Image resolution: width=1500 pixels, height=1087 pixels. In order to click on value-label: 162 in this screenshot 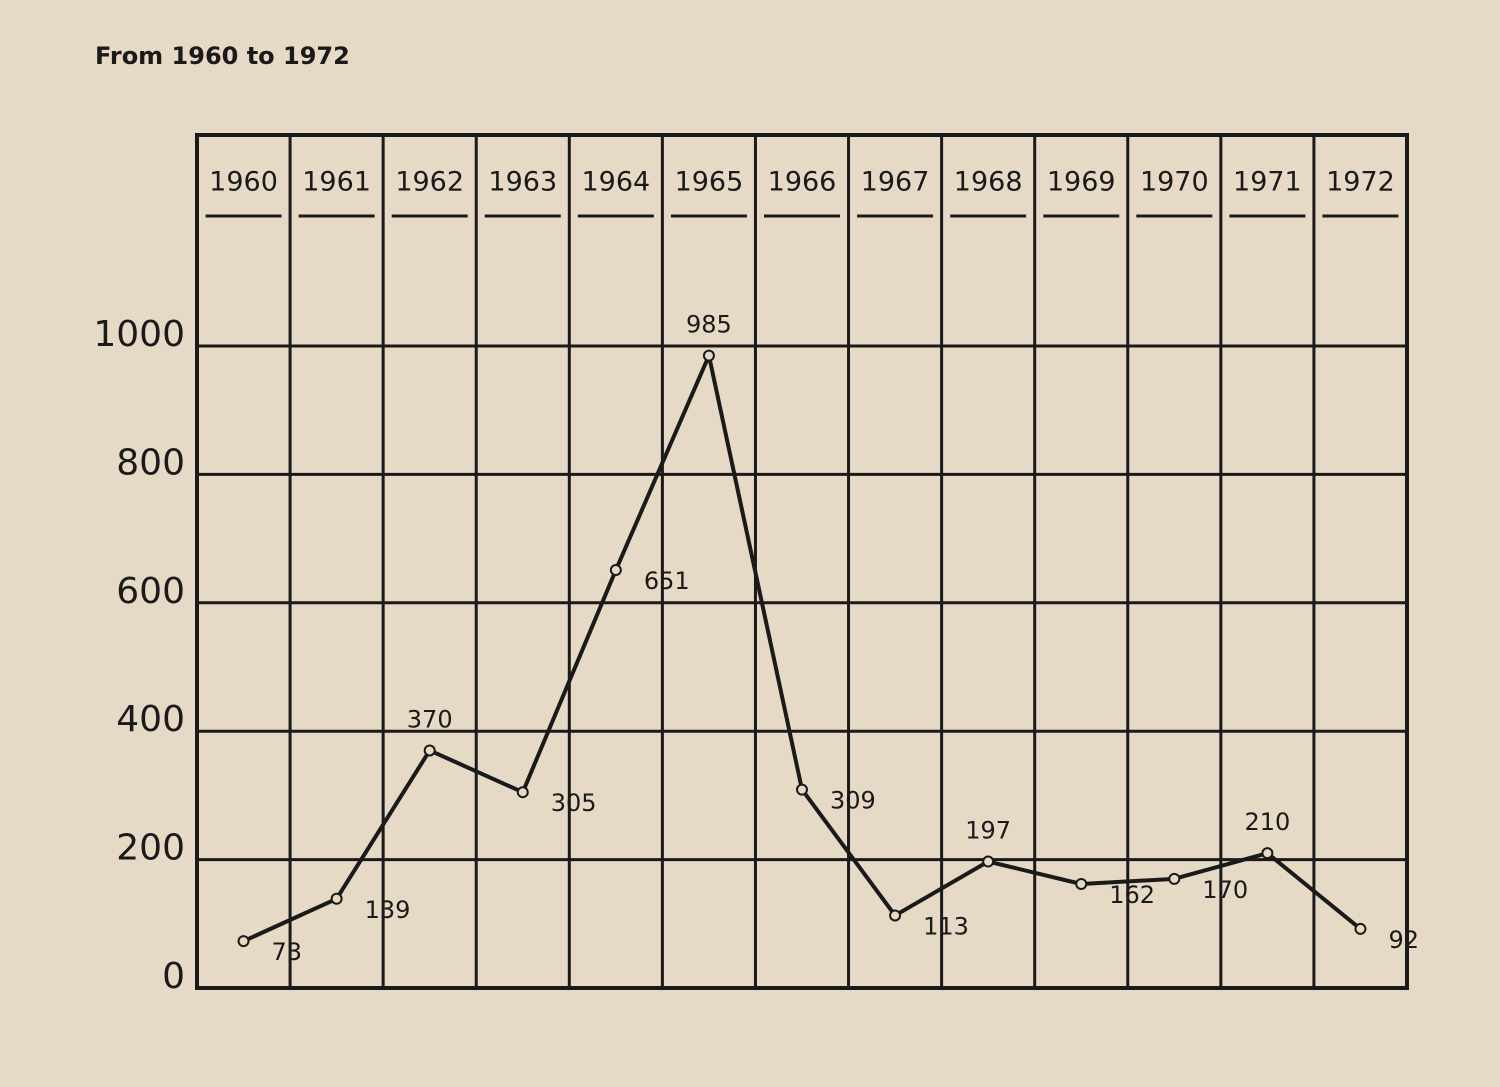, I will do `click(1132, 895)`.